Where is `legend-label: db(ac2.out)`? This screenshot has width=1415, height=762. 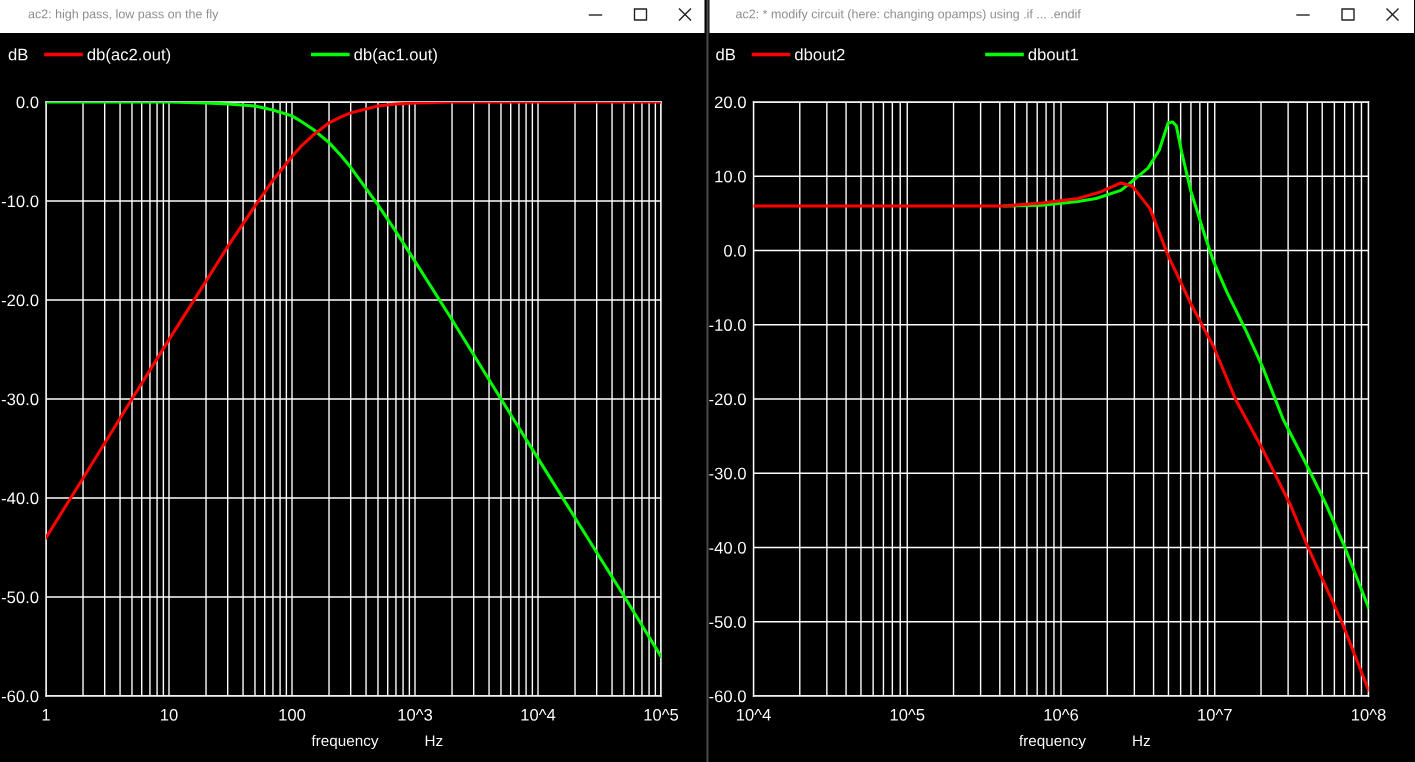
legend-label: db(ac2.out) is located at coordinates (129, 56).